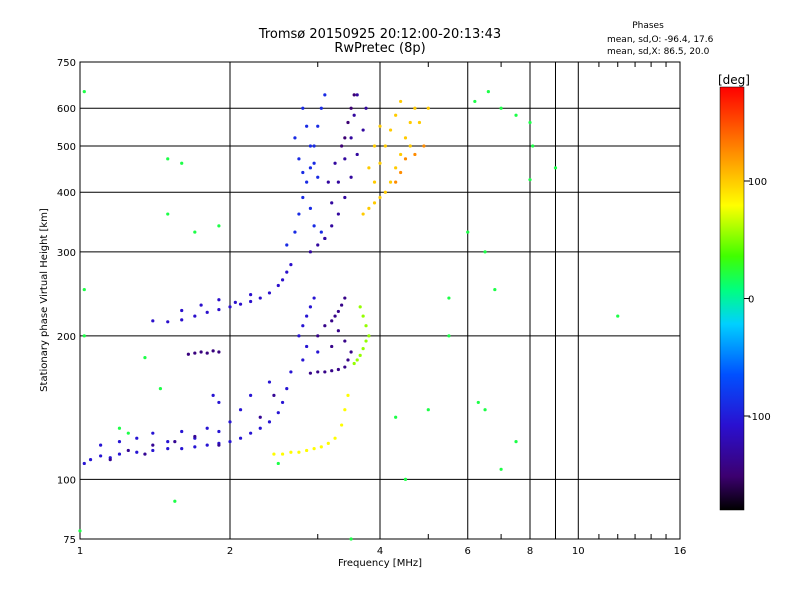 The width and height of the screenshot is (800, 604). I want to click on y-tick-label: 600, so click(66, 109).